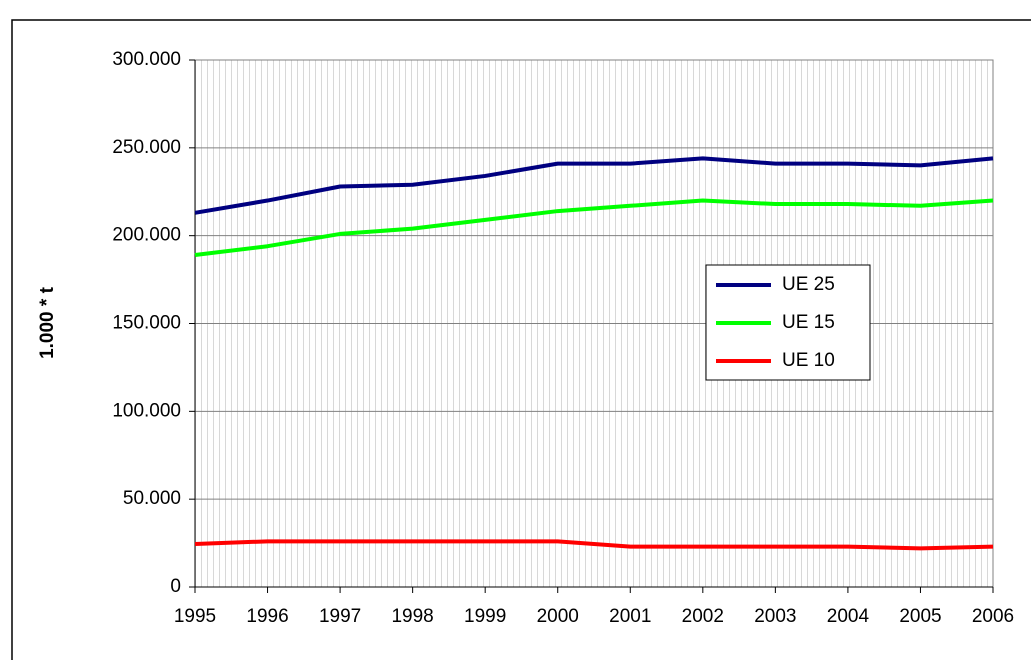 Image resolution: width=1031 pixels, height=660 pixels. Describe the element at coordinates (920, 616) in the screenshot. I see `x-tick-label: 2005` at that location.